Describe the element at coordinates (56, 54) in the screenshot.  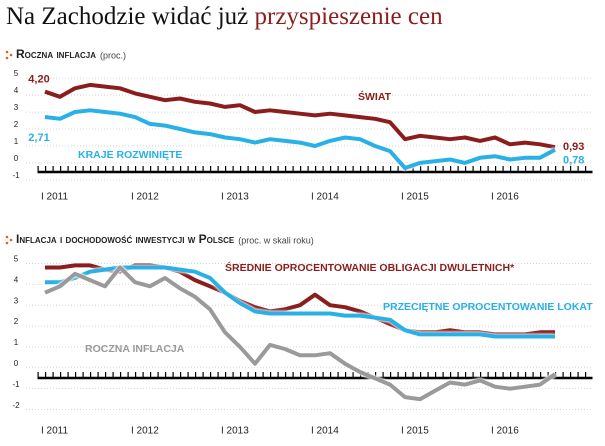
I see `panel-title: Roczna inflacja` at that location.